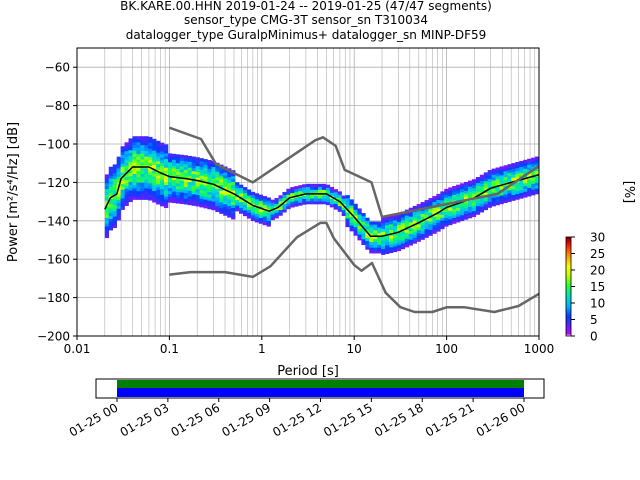 The image size is (640, 480). What do you see at coordinates (450, 419) in the screenshot?
I see `timeline-tick-label: 01-25 21` at bounding box center [450, 419].